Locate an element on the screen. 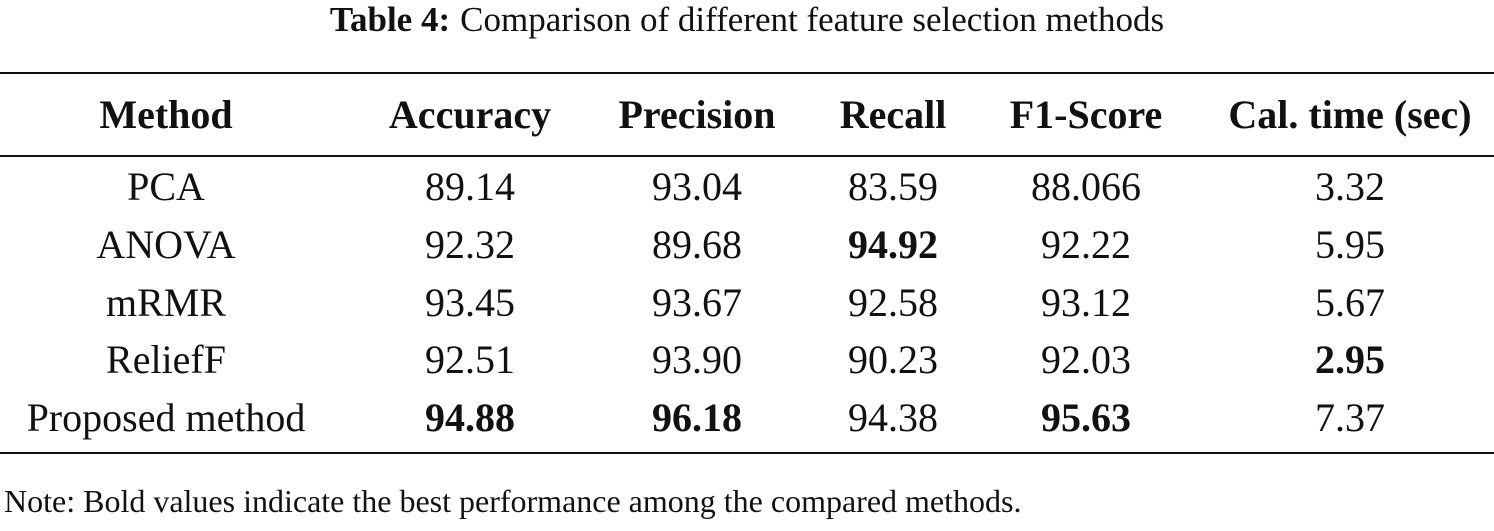 The image size is (1494, 531). table-cell: 5.95 is located at coordinates (1350, 244).